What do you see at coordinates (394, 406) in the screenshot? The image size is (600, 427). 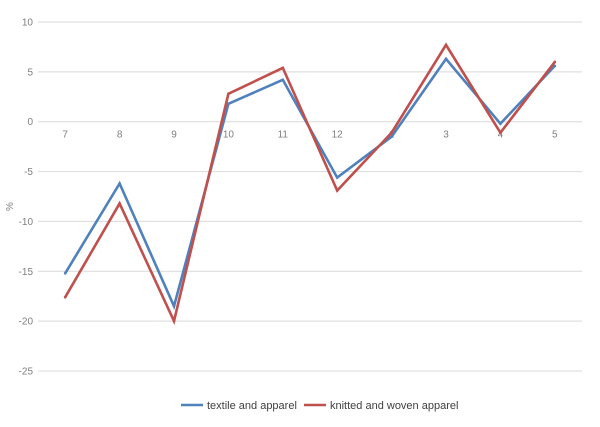 I see `legend-label-1: knitted and woven apparel` at bounding box center [394, 406].